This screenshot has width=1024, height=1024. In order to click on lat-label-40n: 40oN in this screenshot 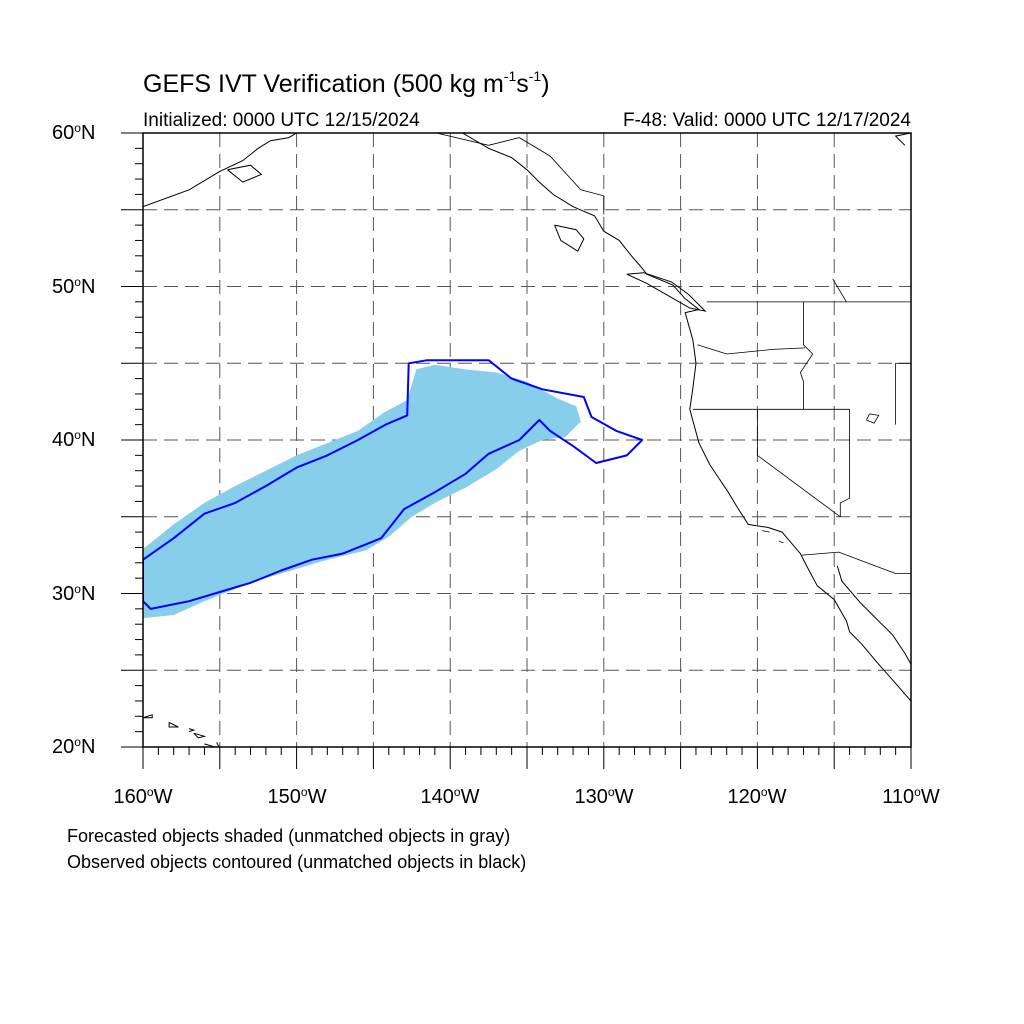, I will do `click(74, 439)`.